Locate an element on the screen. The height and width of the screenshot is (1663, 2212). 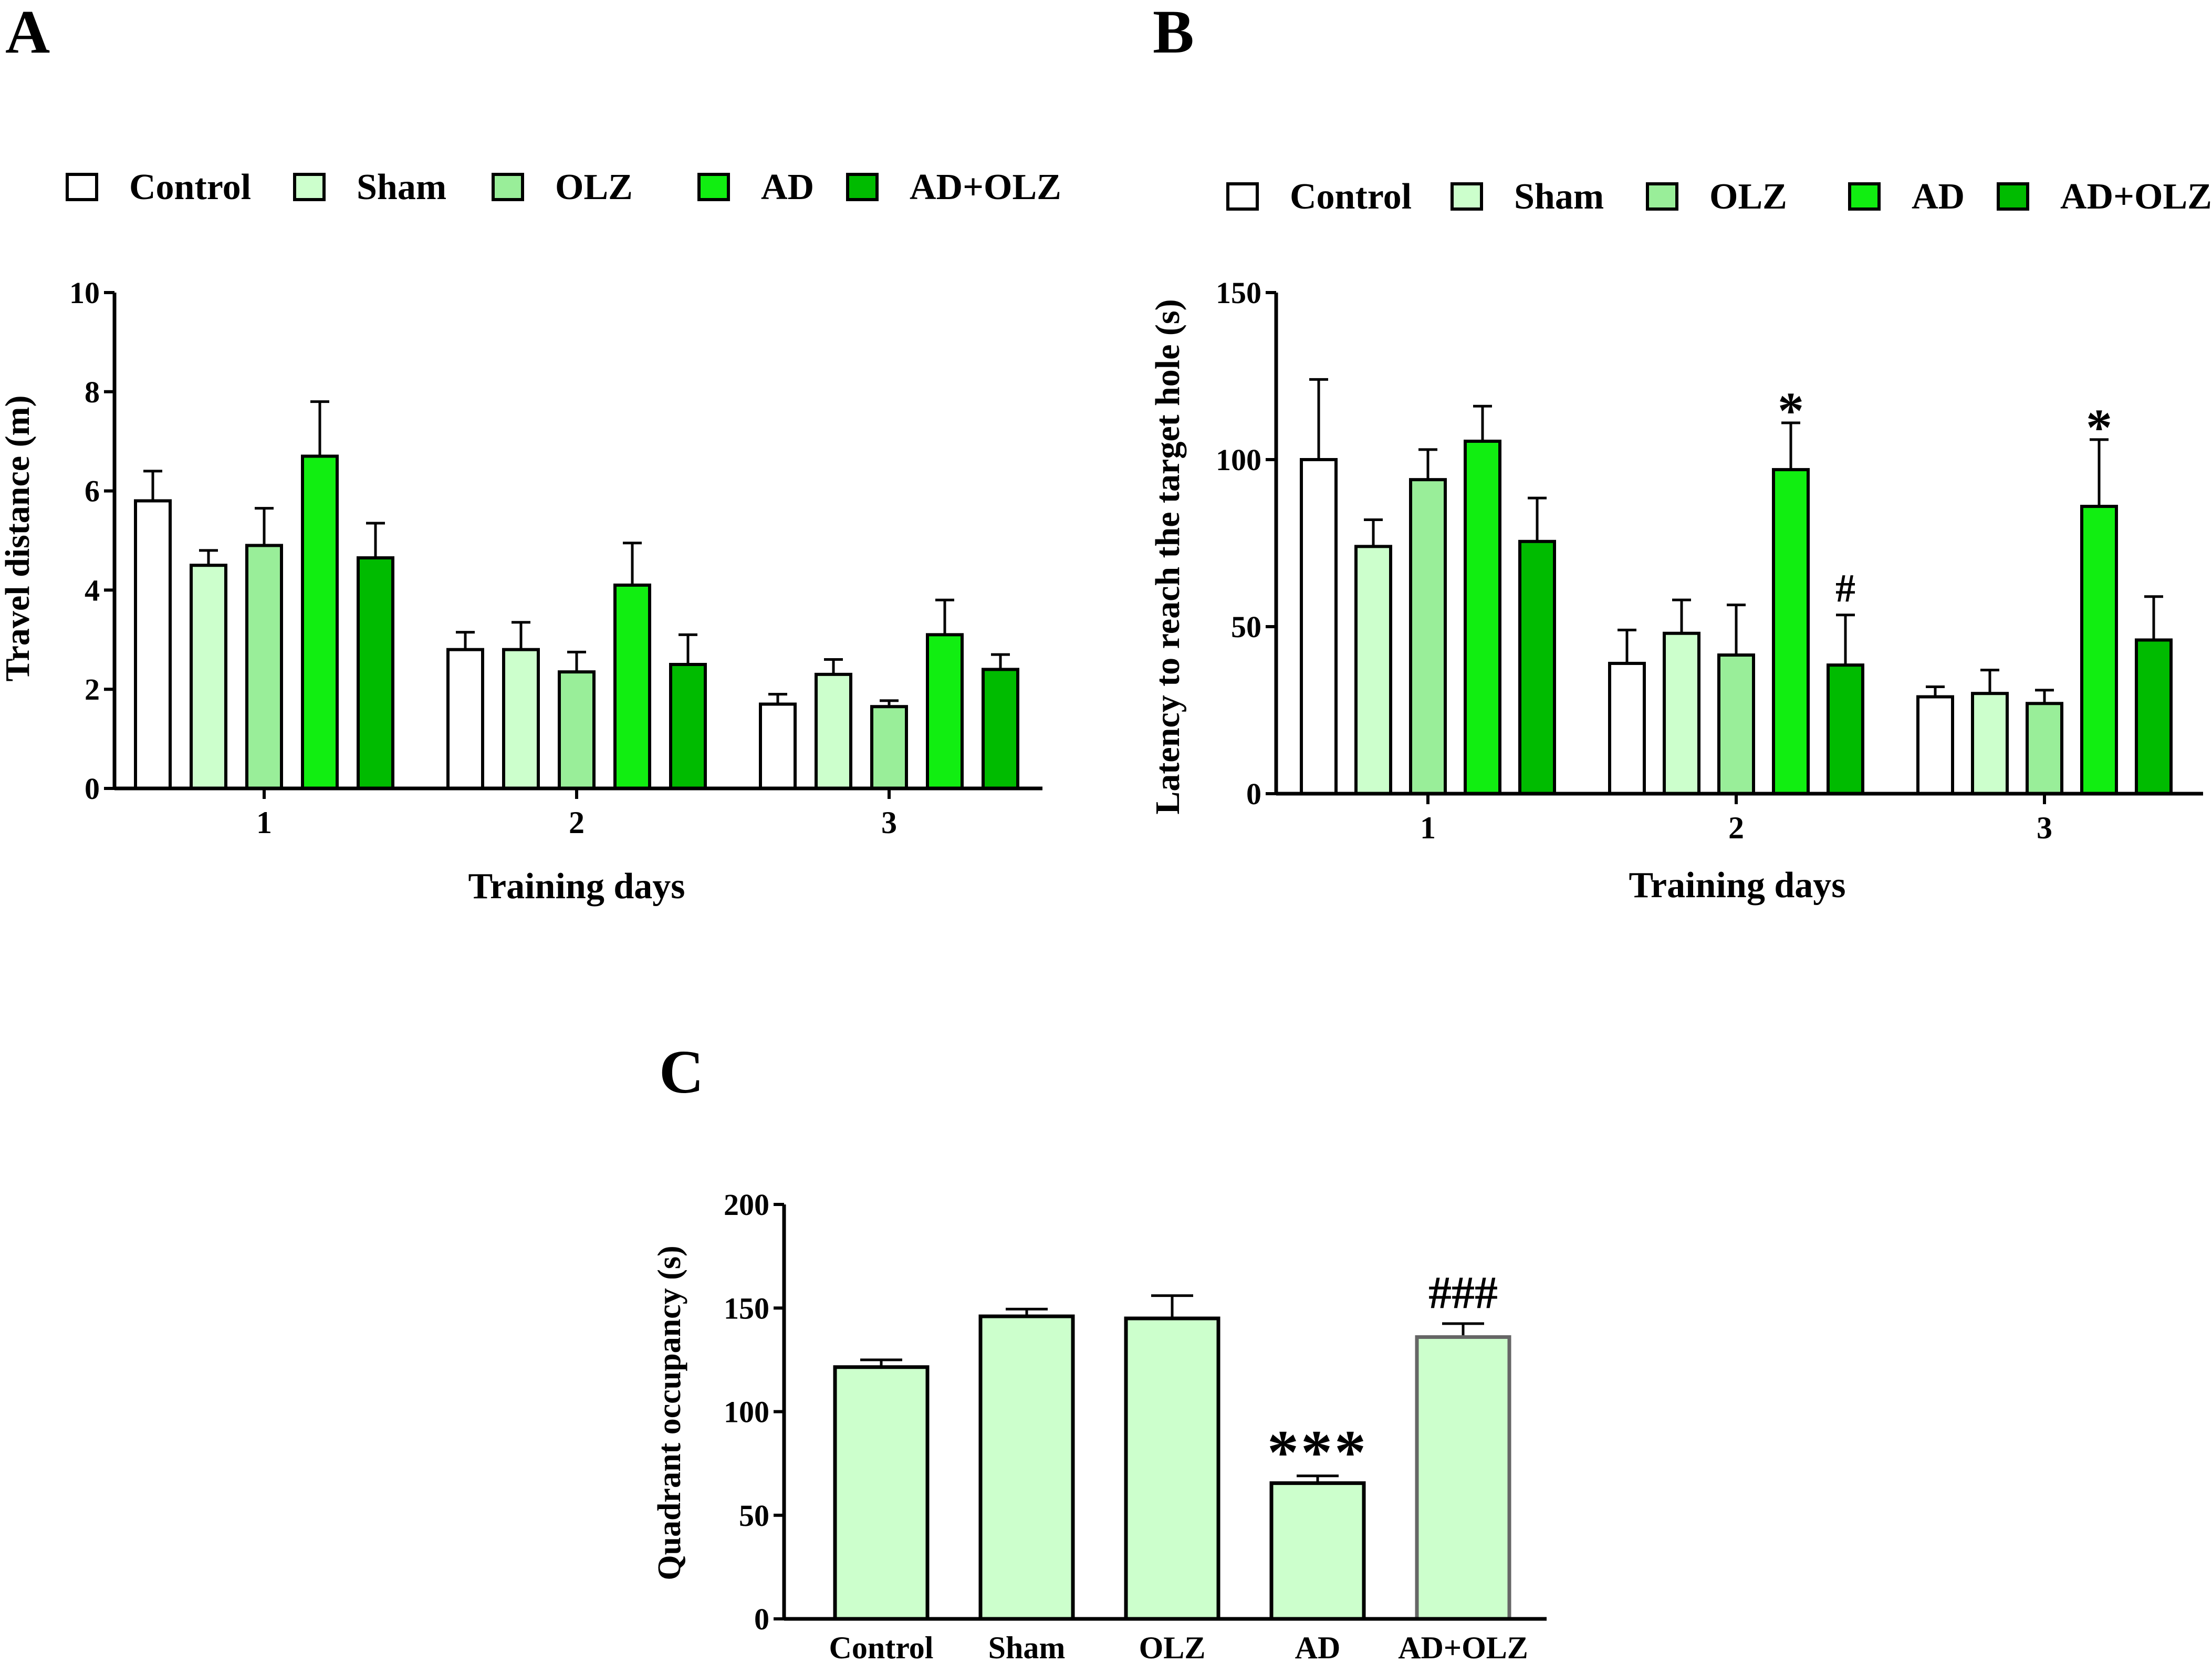
annotation-asterisk-2: * is located at coordinates (2099, 427).